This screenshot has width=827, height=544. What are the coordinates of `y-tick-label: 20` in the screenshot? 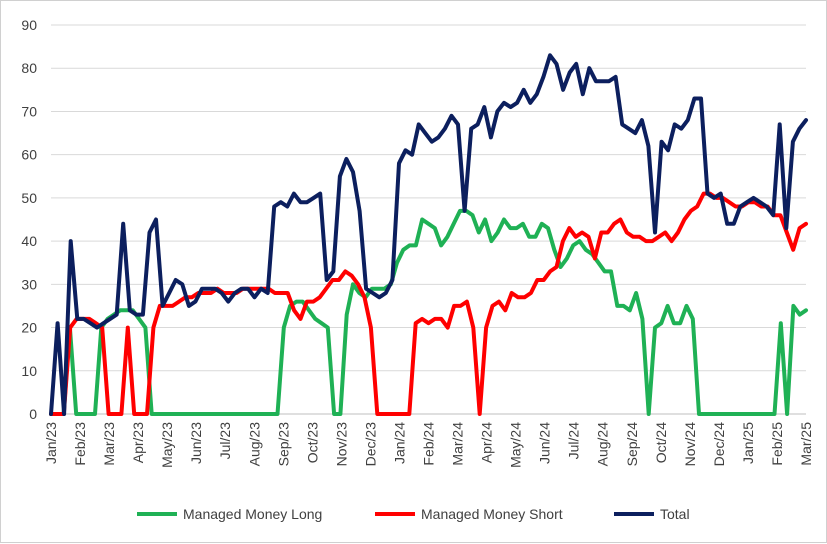 It's located at (29, 328).